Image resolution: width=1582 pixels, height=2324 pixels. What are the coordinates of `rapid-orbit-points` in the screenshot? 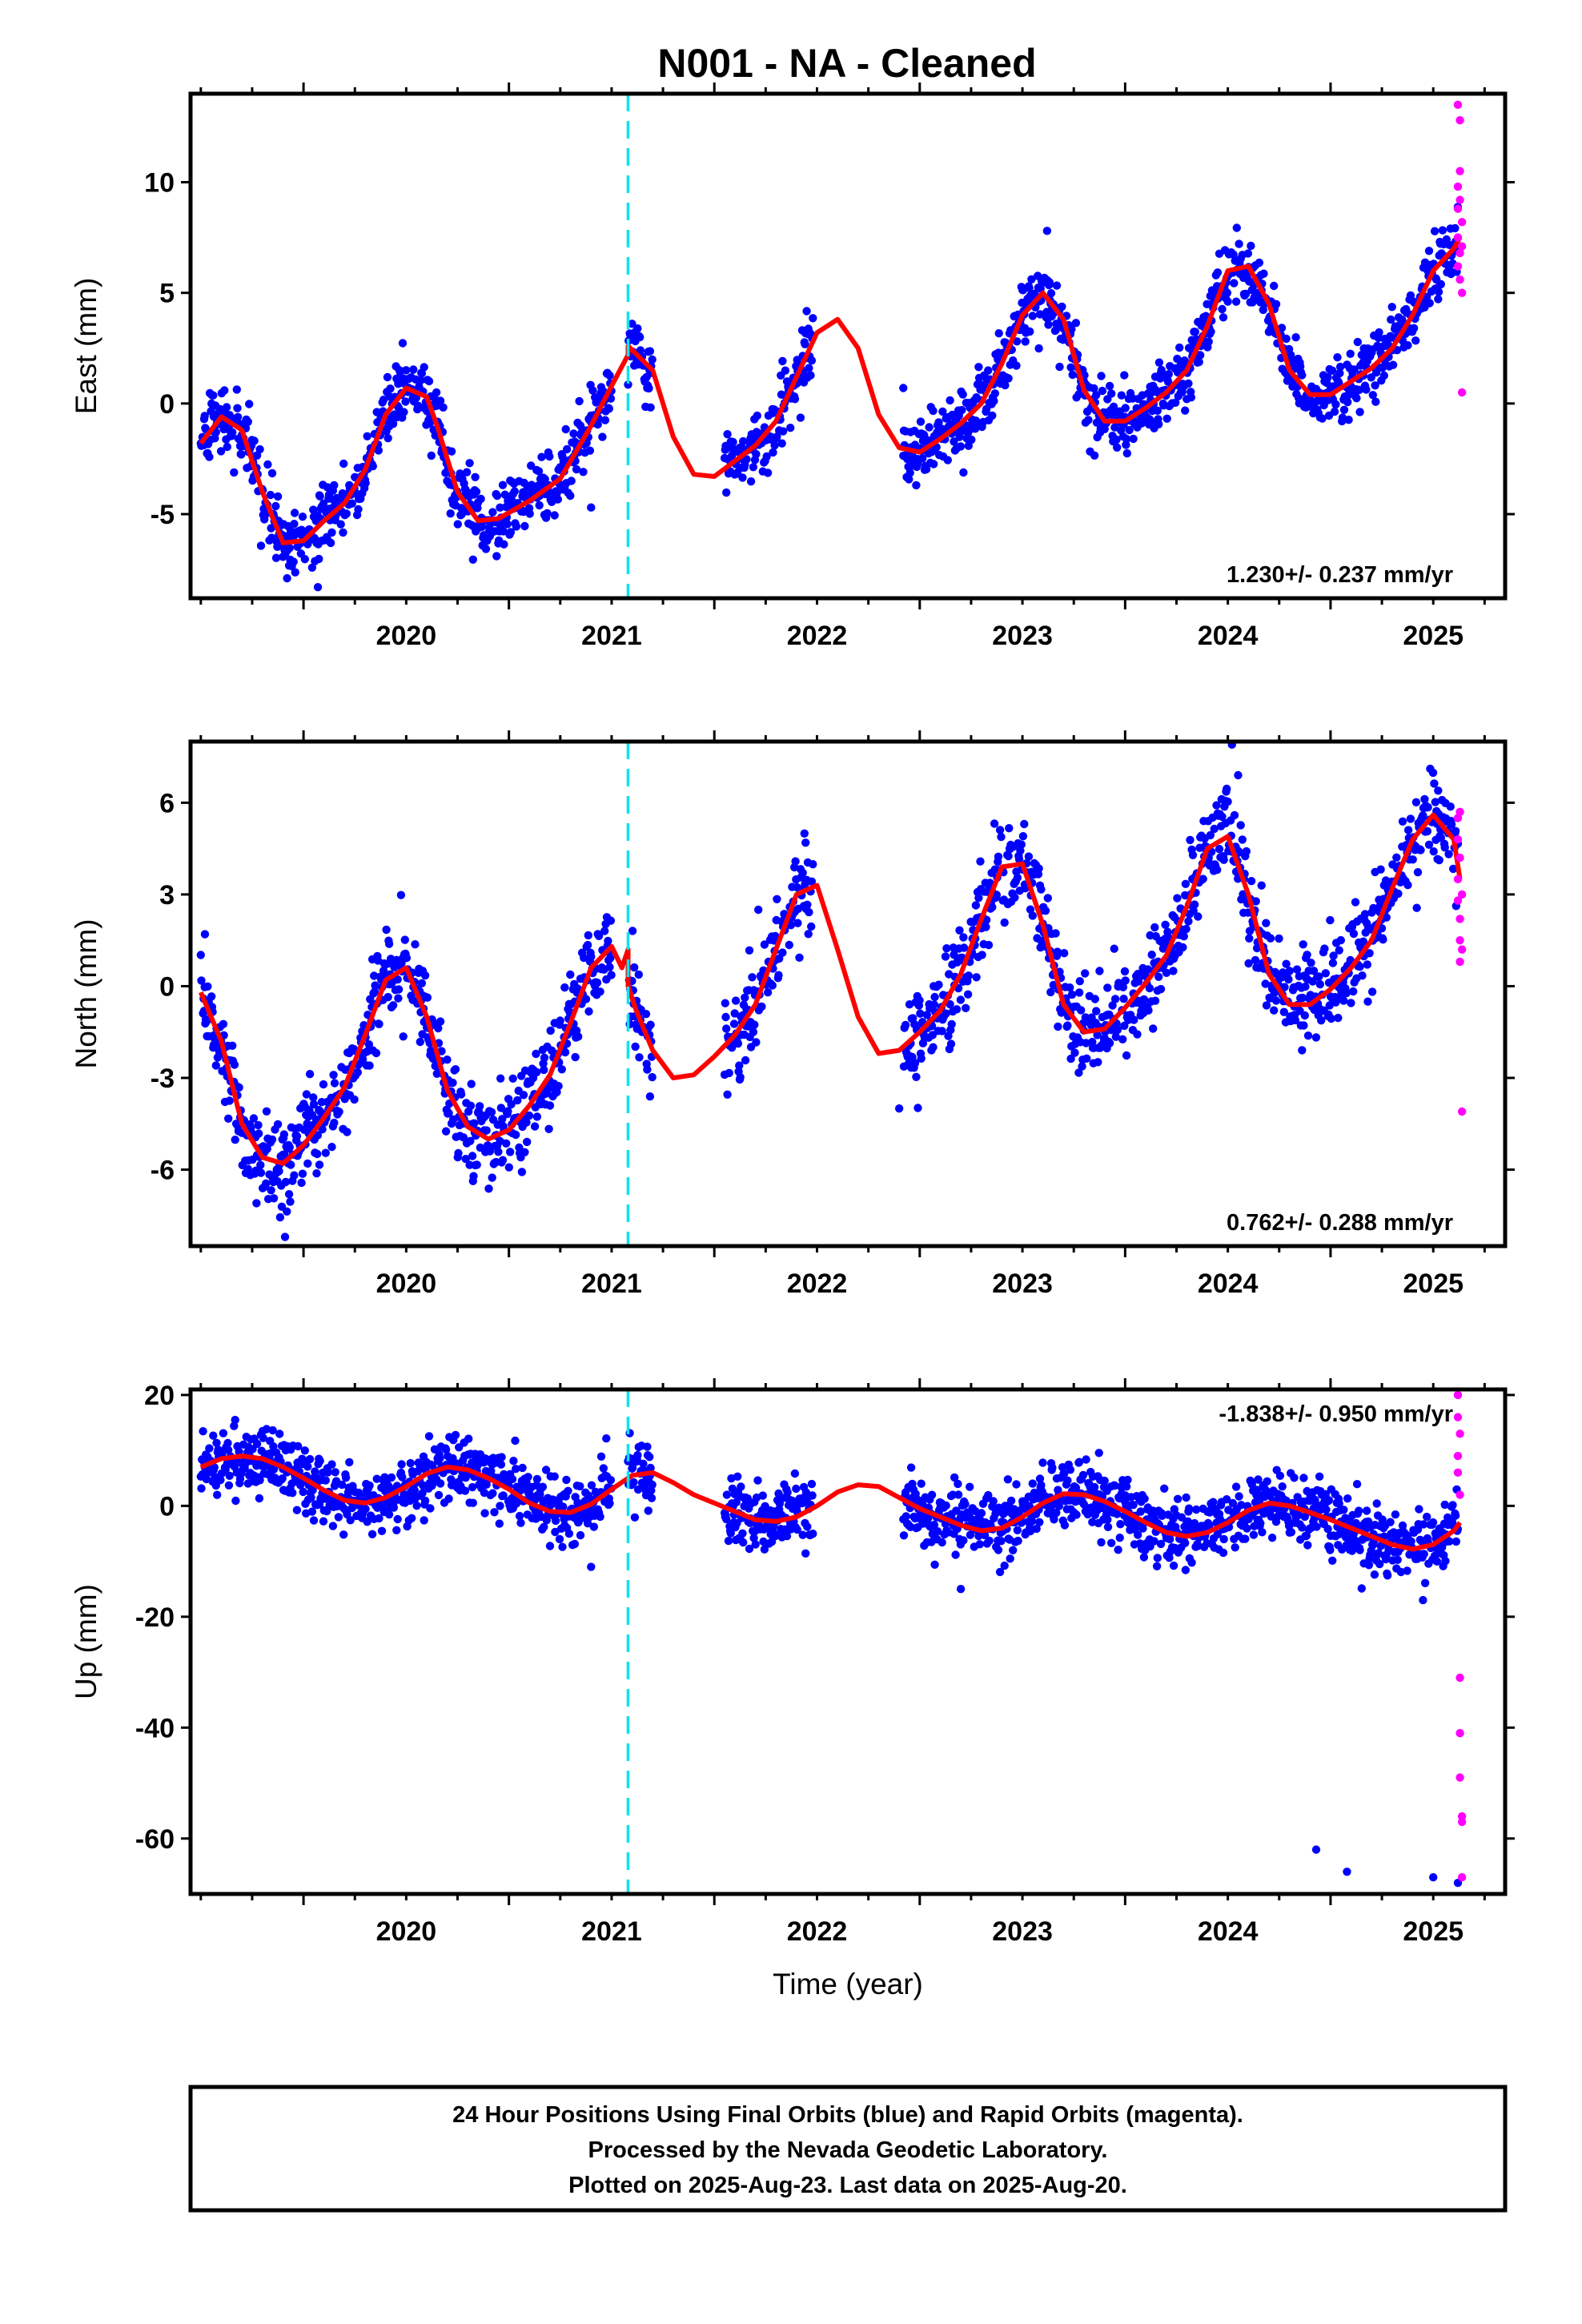 It's located at (1460, 249).